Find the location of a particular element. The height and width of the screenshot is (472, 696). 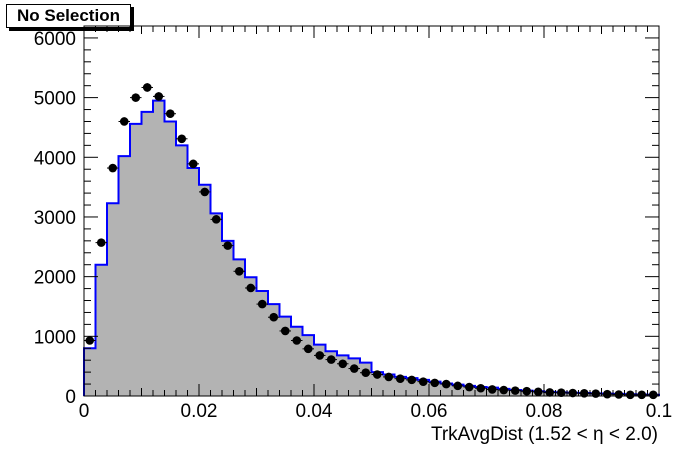

x-tick-label-4: 0.08 is located at coordinates (544, 411).